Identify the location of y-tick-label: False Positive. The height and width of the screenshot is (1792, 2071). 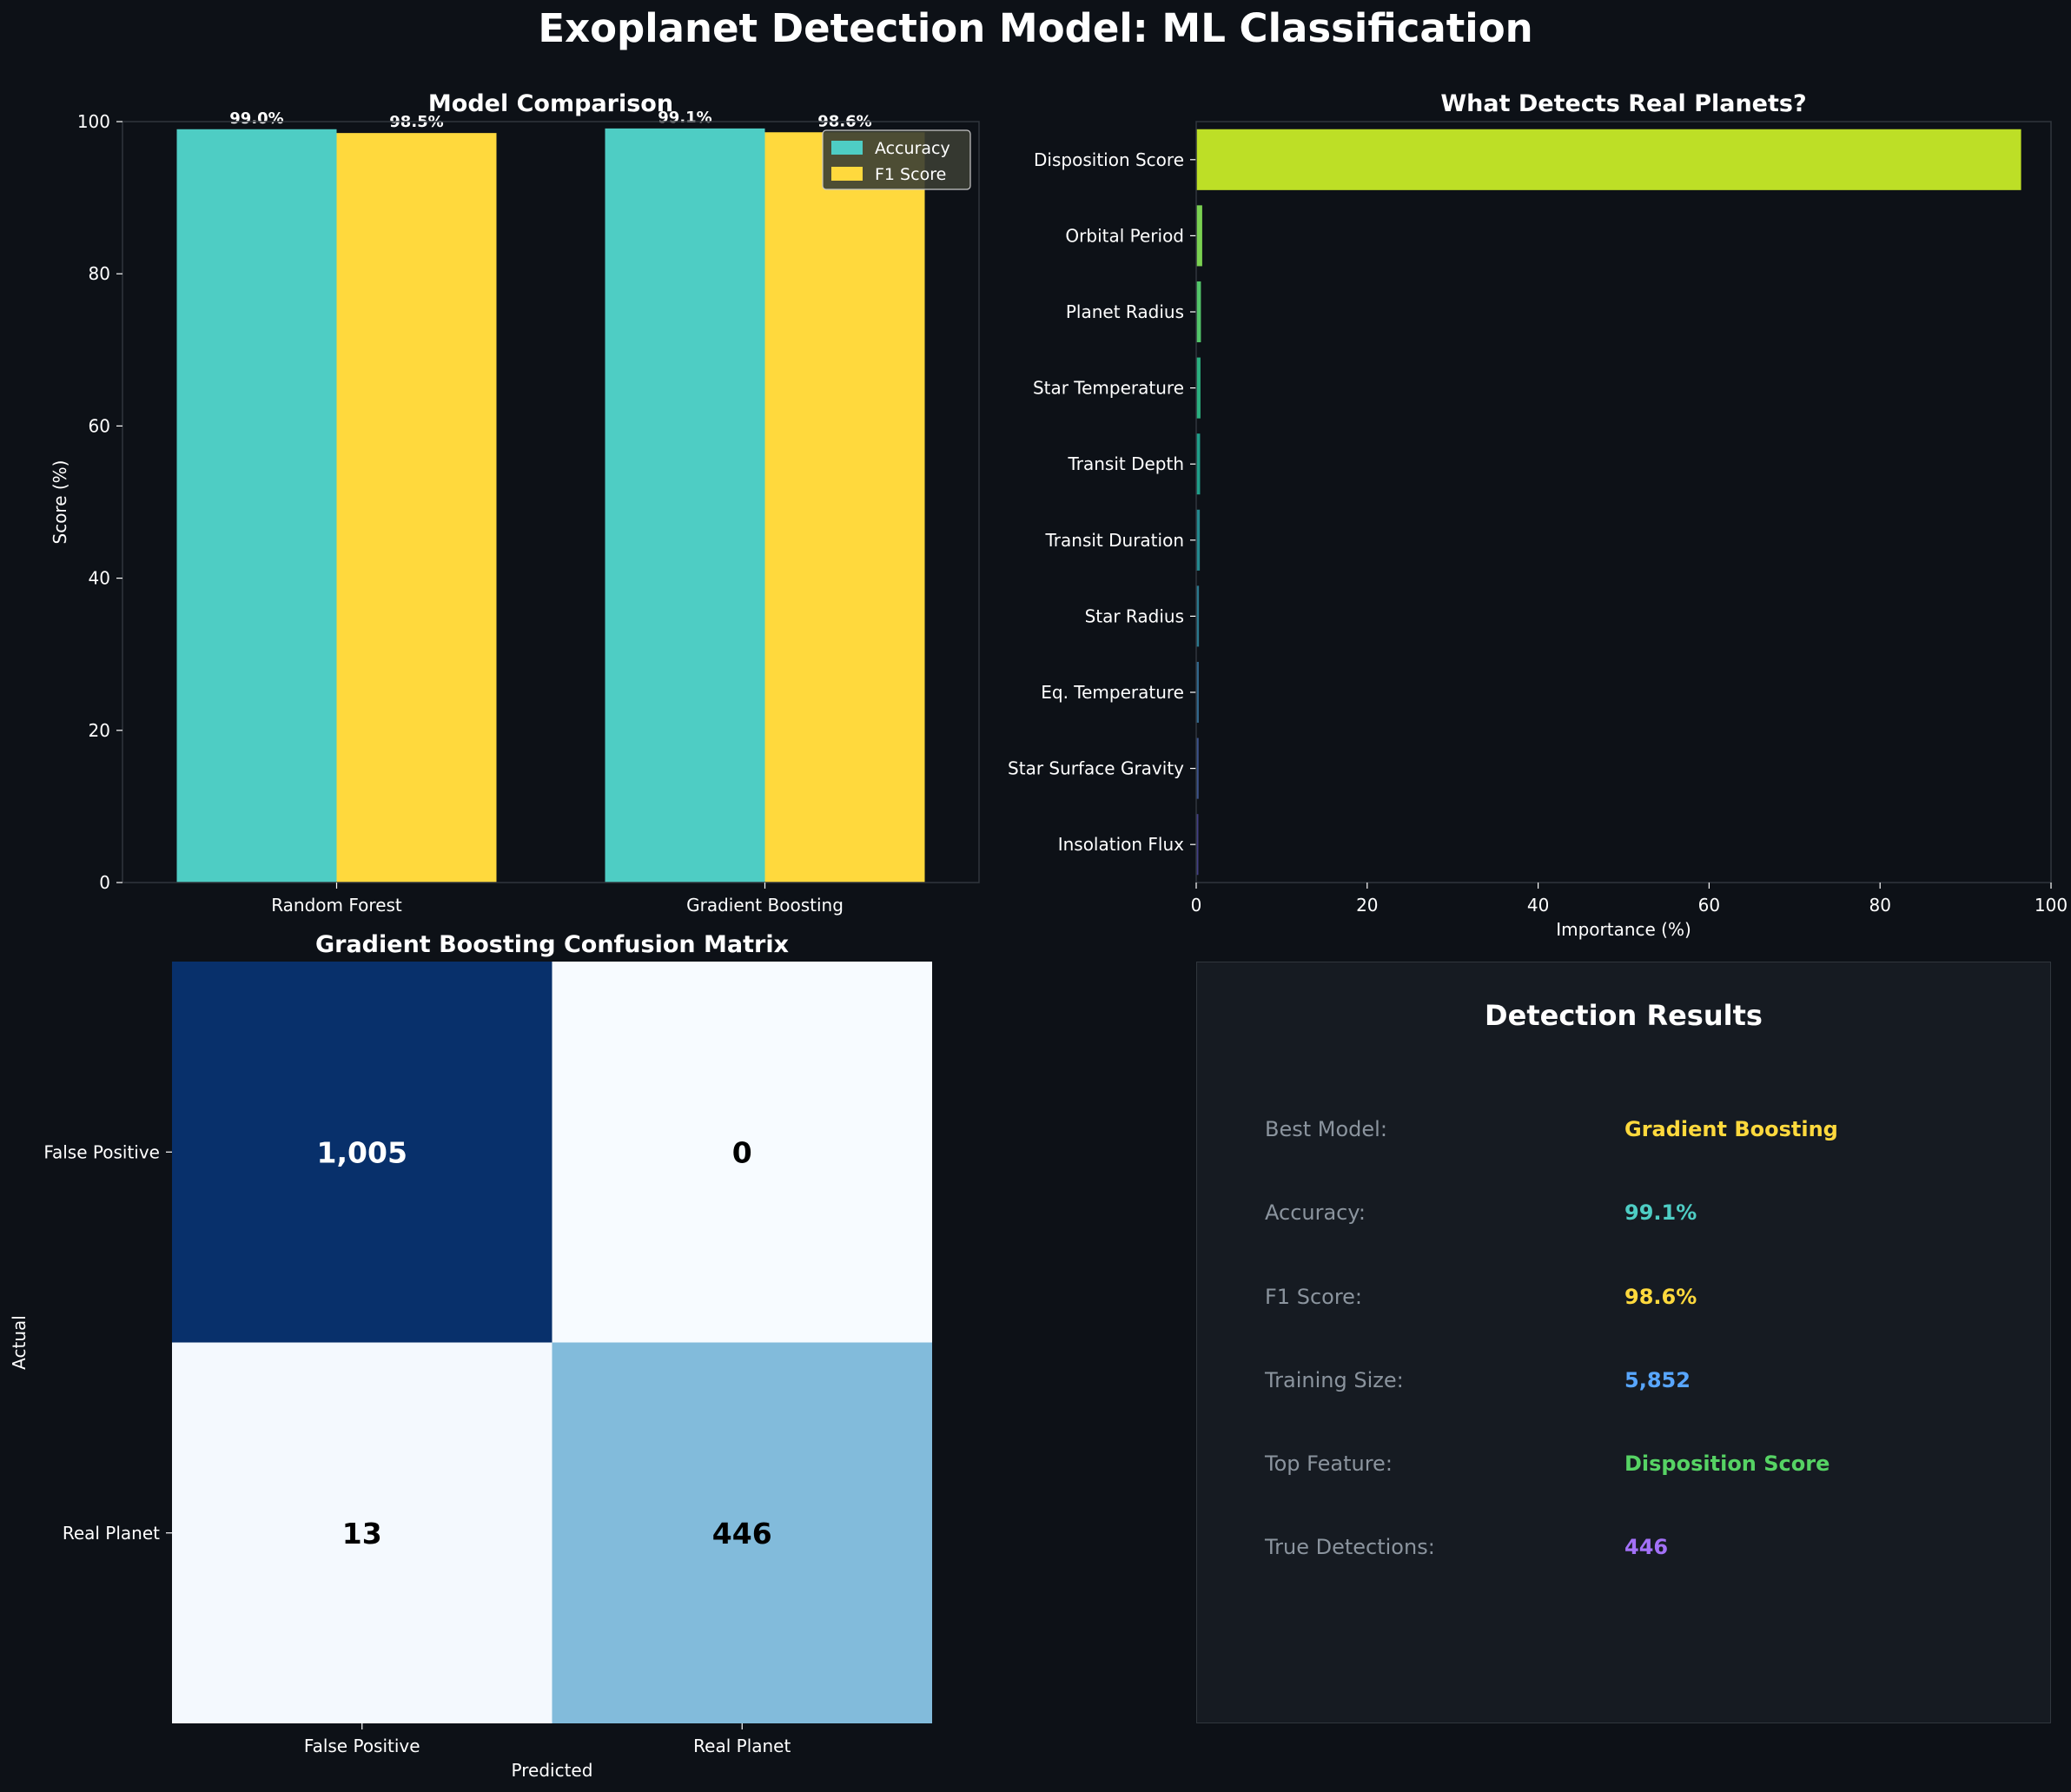
(101, 1151).